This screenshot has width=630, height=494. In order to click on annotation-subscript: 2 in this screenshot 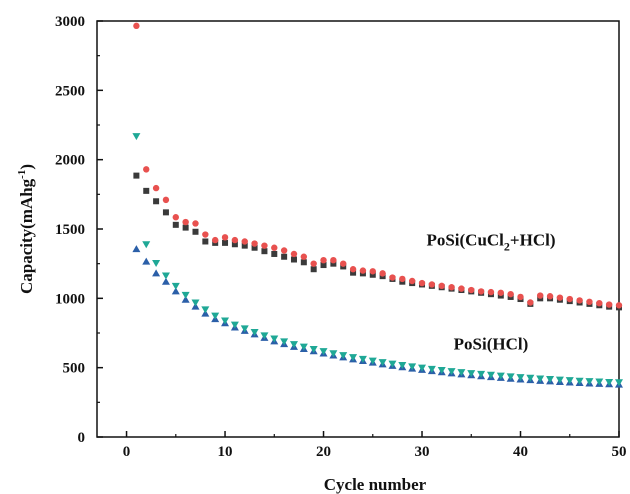, I will do `click(507, 247)`.